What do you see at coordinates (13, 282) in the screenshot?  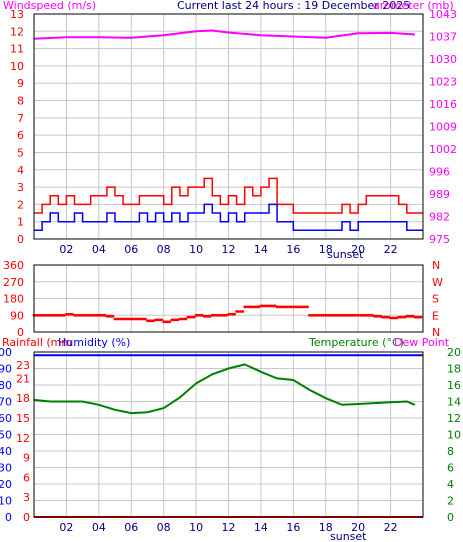 I see `direction-tick-270: 270` at bounding box center [13, 282].